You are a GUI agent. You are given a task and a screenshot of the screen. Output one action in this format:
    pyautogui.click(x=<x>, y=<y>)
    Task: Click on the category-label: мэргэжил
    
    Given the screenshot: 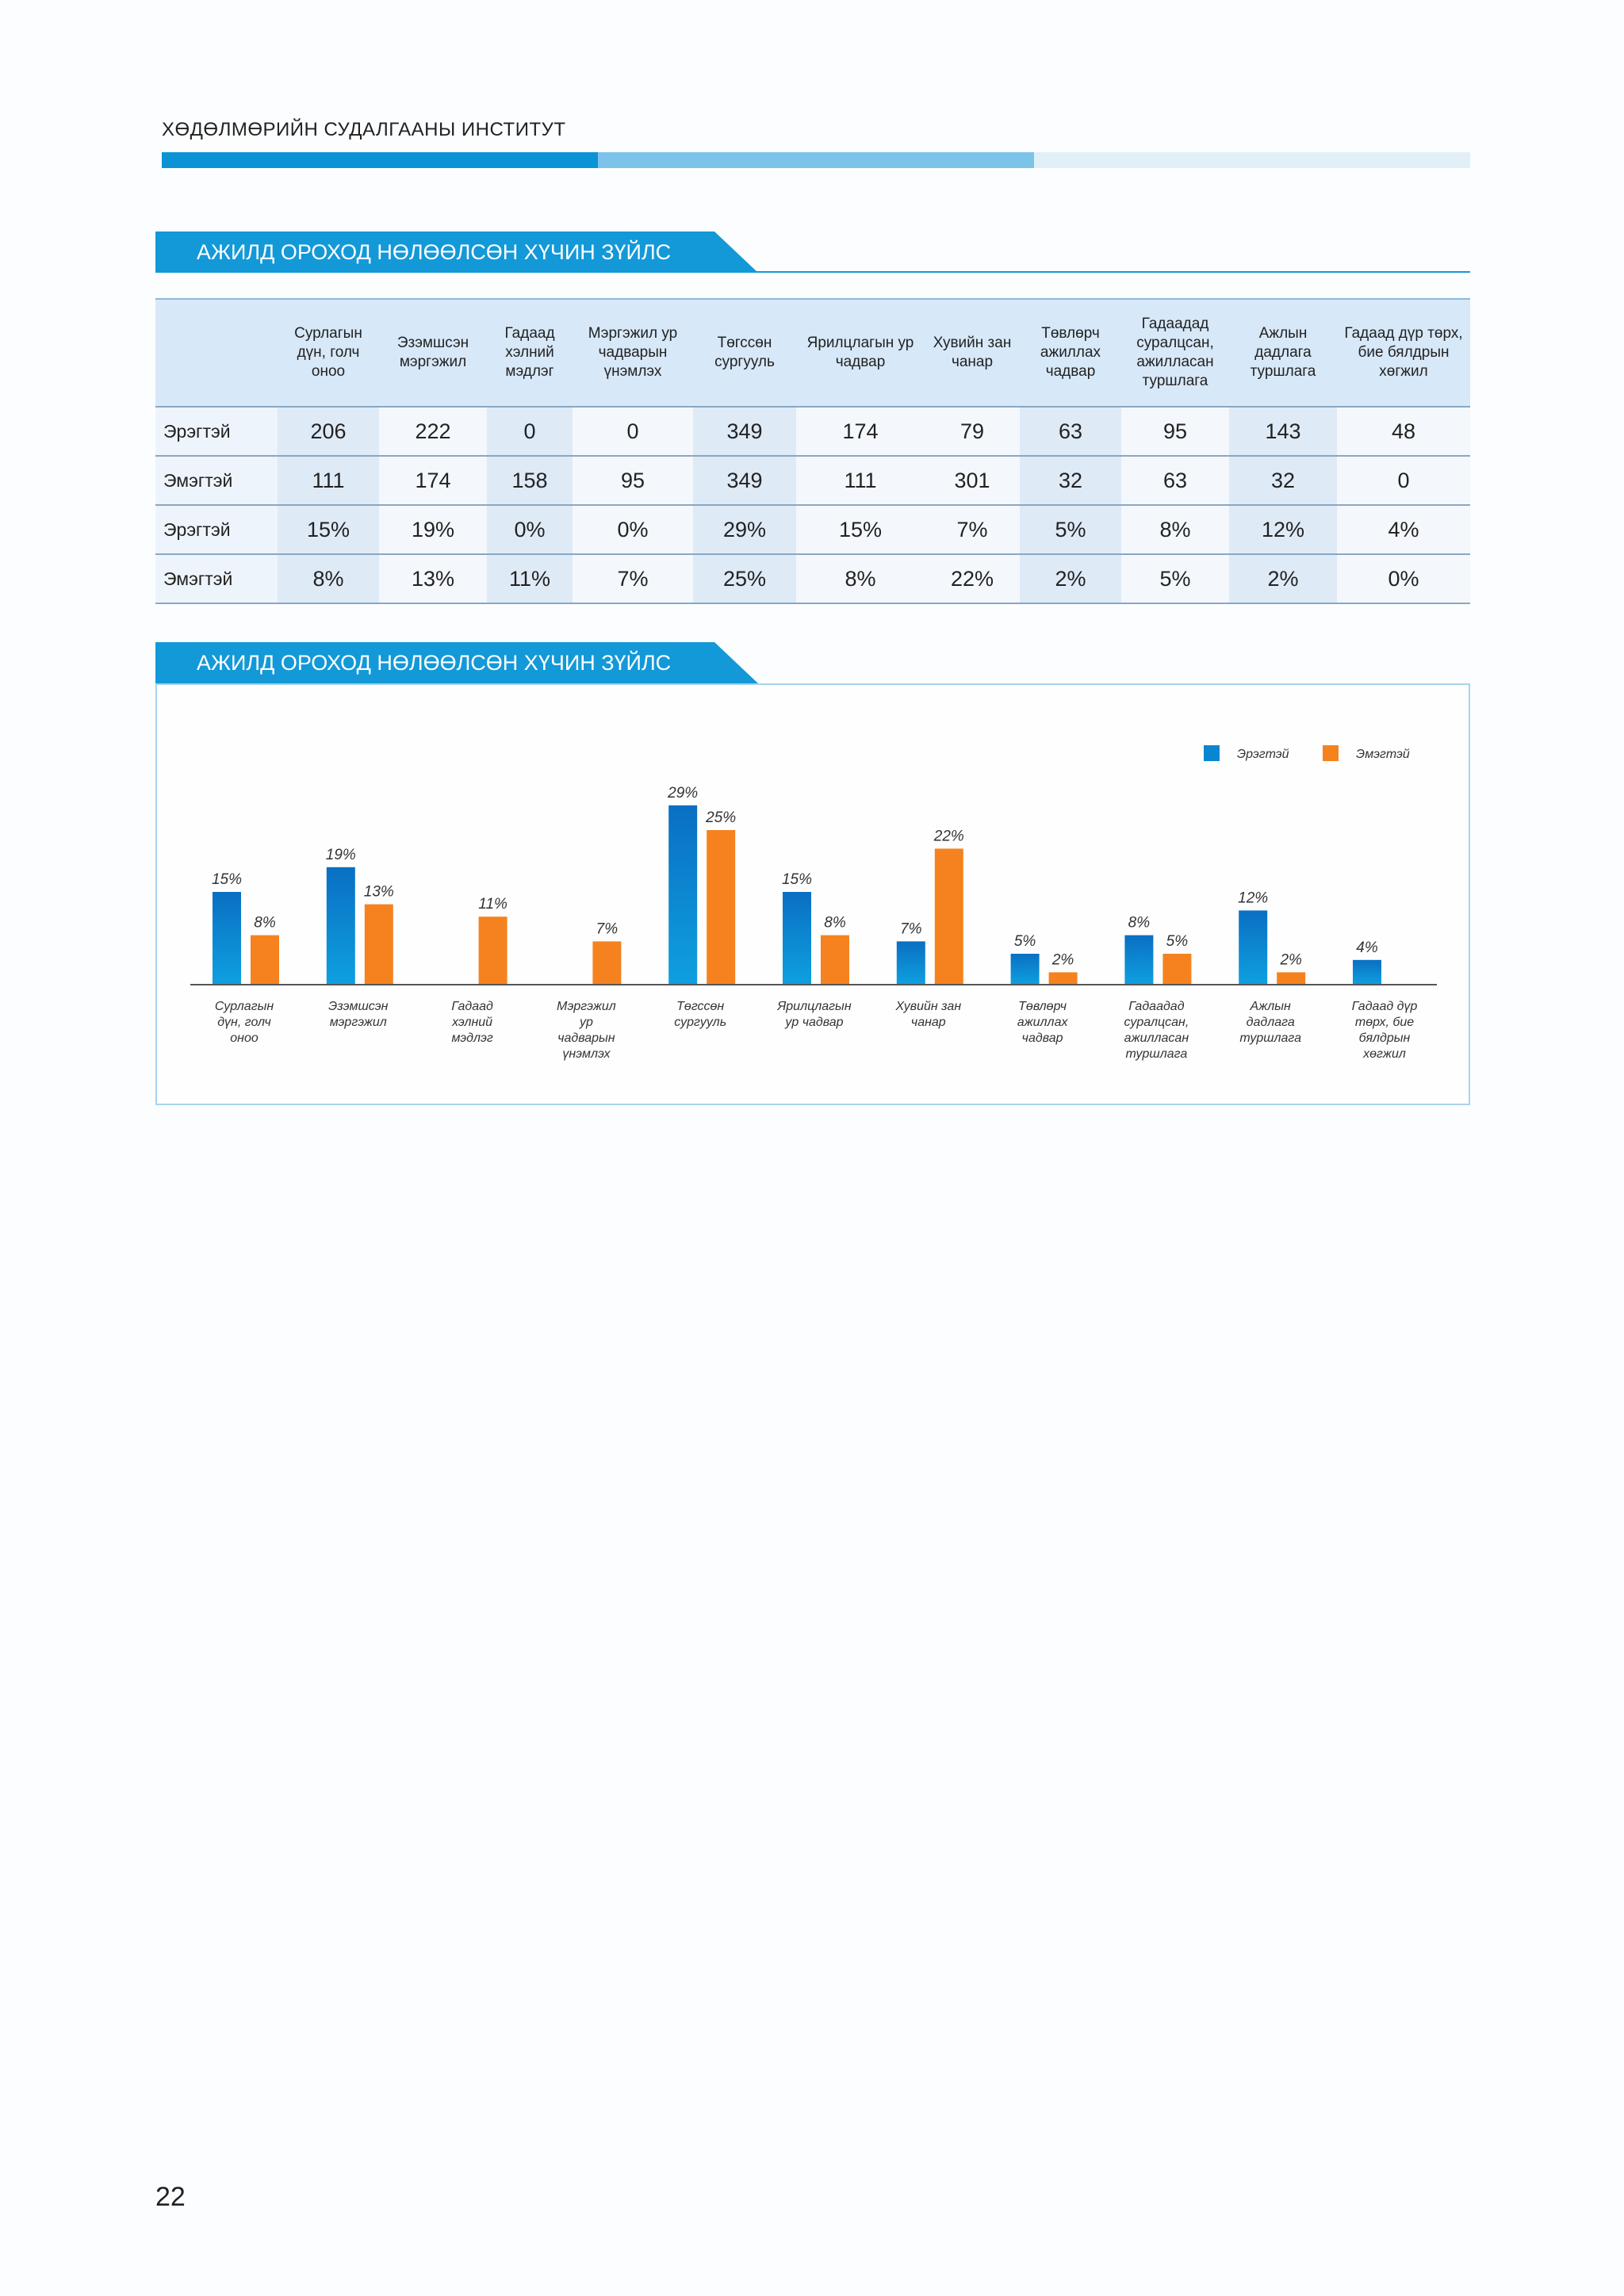 What is the action you would take?
    pyautogui.click(x=358, y=1023)
    